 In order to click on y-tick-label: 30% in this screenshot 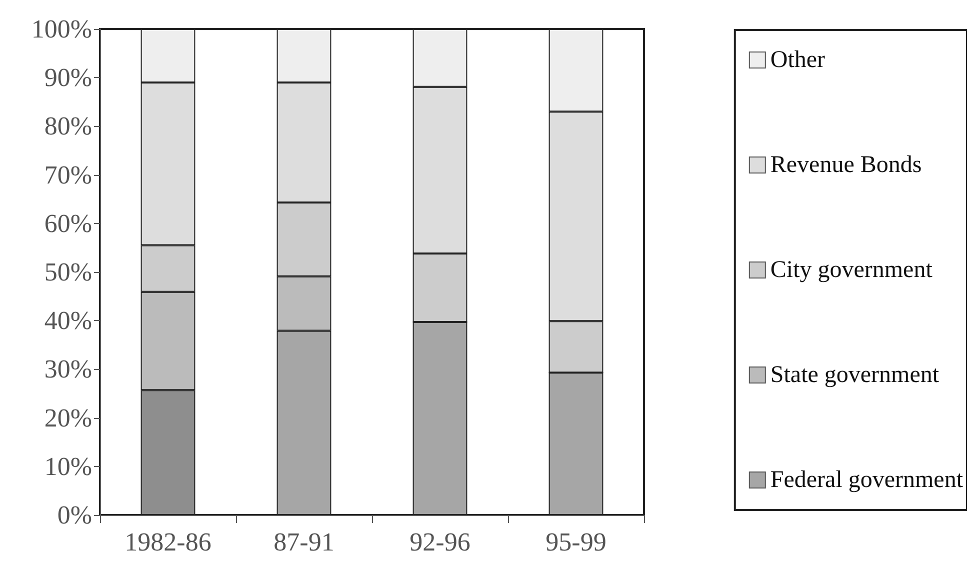, I will do `click(68, 369)`.